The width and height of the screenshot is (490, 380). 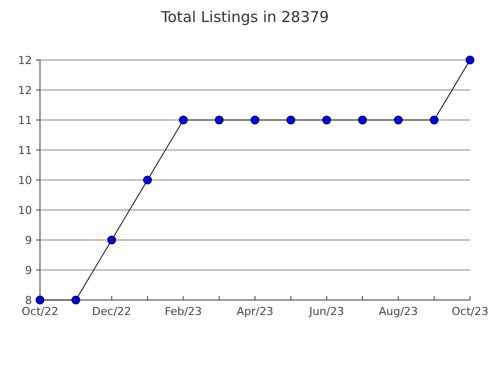 What do you see at coordinates (470, 311) in the screenshot?
I see `x-tick-label: Oct/23` at bounding box center [470, 311].